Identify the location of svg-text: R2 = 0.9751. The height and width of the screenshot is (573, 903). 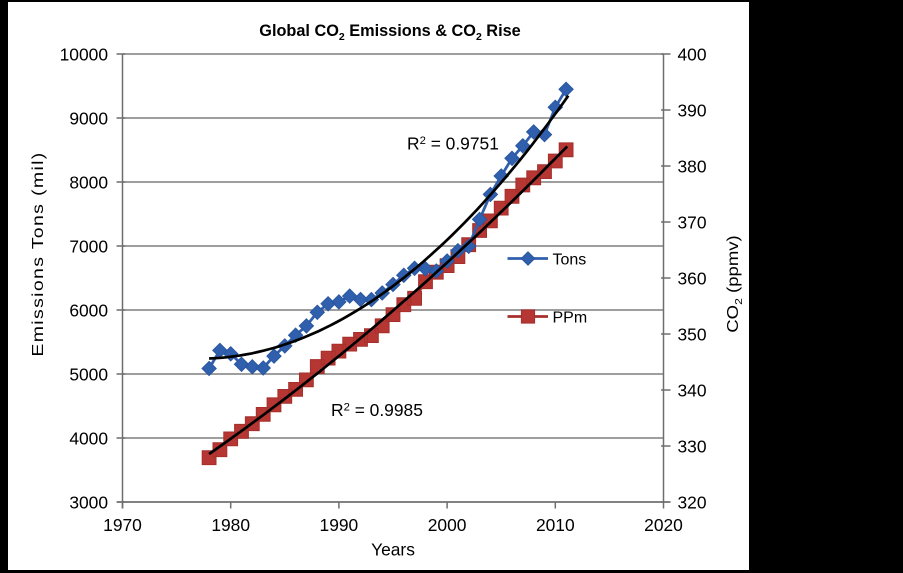
(453, 144).